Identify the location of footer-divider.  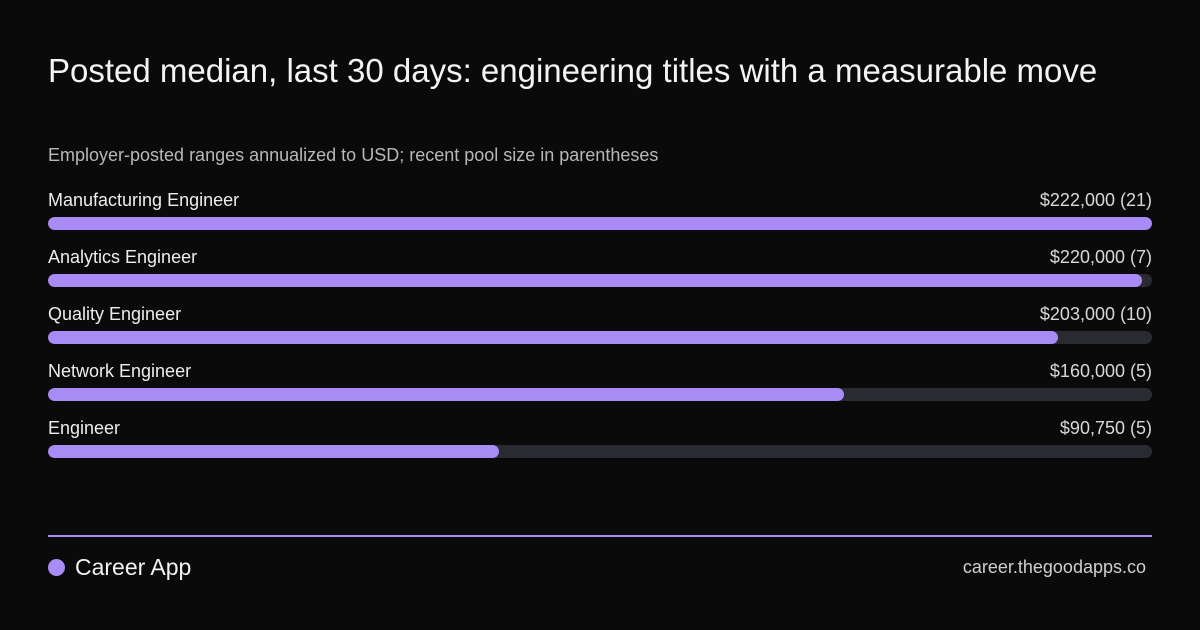
(600, 536).